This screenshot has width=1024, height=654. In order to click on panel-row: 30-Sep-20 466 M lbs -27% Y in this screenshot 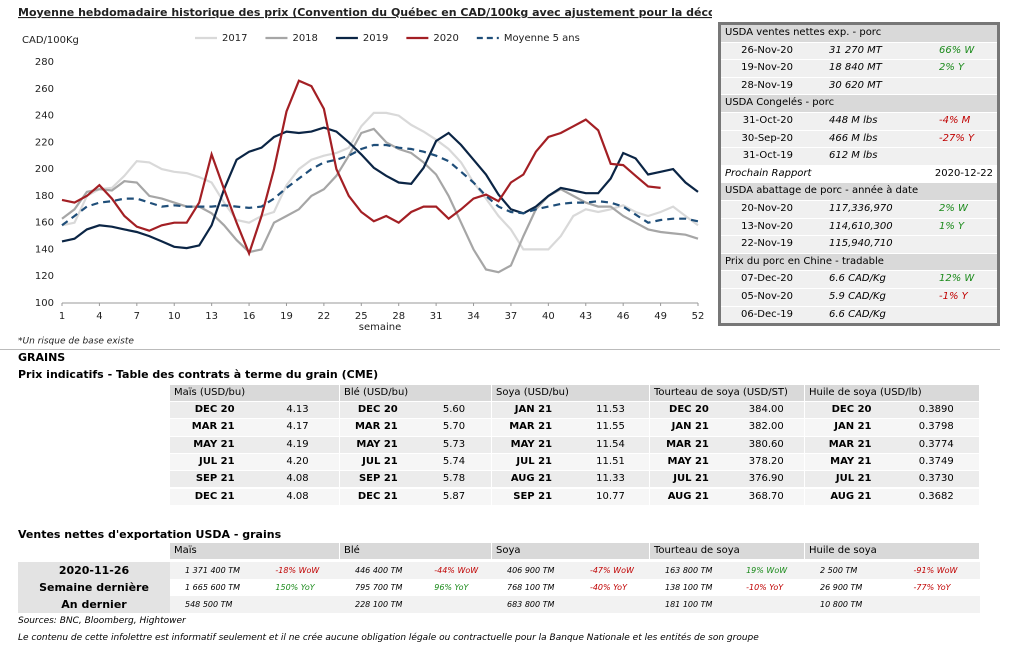, I will do `click(859, 139)`.